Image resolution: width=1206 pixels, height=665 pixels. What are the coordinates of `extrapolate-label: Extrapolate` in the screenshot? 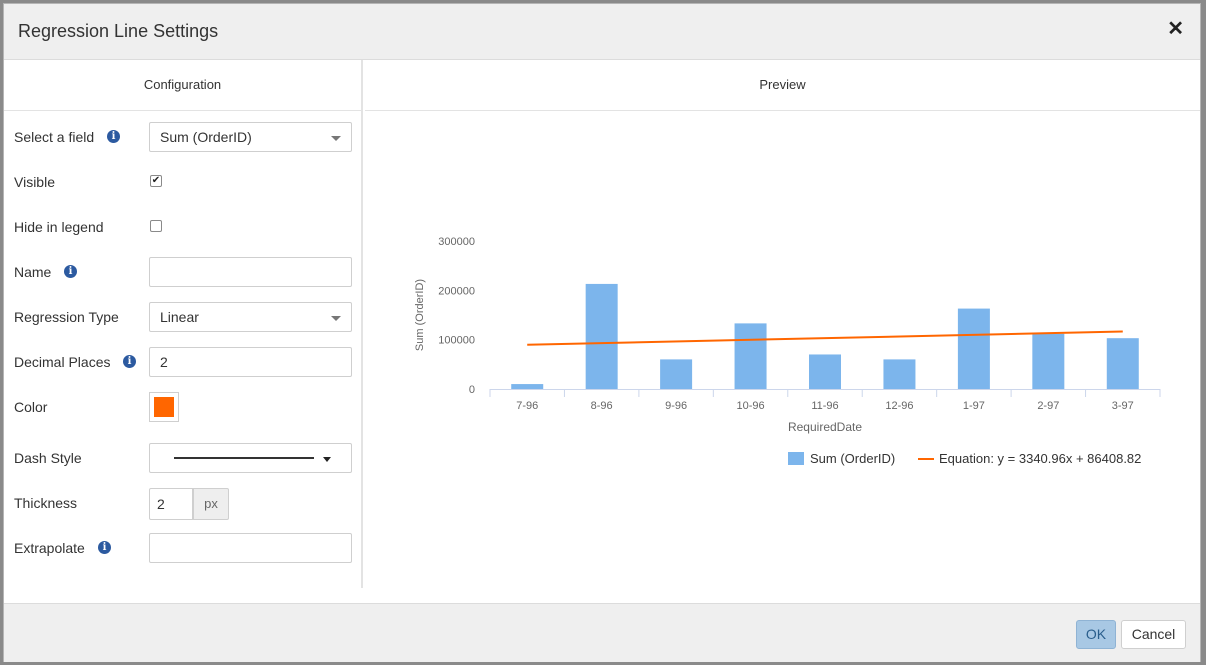 It's located at (49, 548).